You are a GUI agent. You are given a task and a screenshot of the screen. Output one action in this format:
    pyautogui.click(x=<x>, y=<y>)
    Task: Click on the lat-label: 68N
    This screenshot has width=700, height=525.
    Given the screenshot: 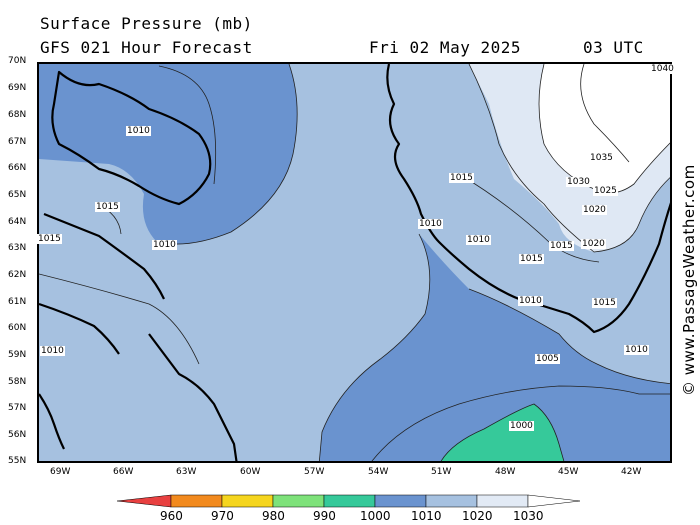 What is the action you would take?
    pyautogui.click(x=17, y=115)
    